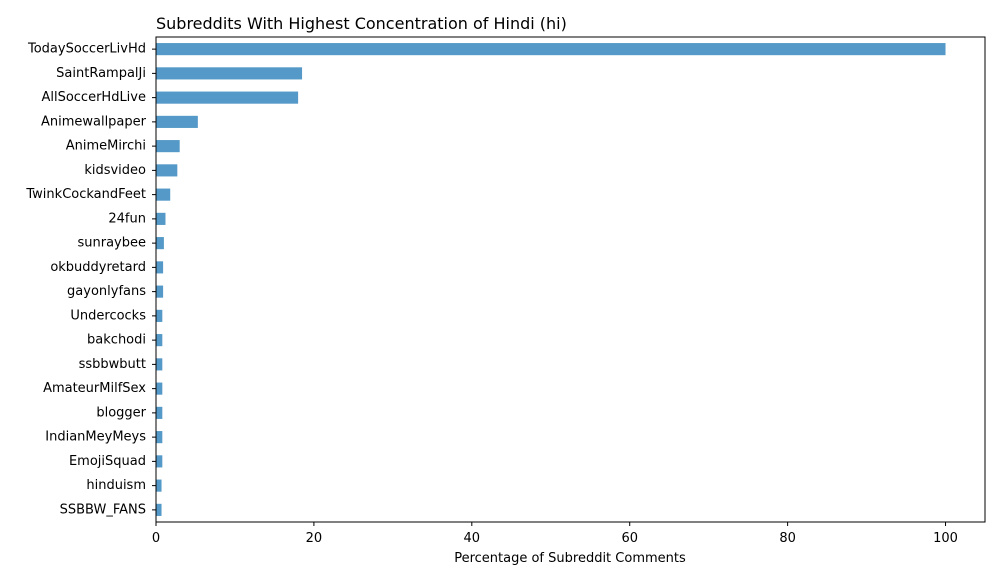 Image resolution: width=1000 pixels, height=580 pixels. What do you see at coordinates (159, 412) in the screenshot?
I see `bar-blogger` at bounding box center [159, 412].